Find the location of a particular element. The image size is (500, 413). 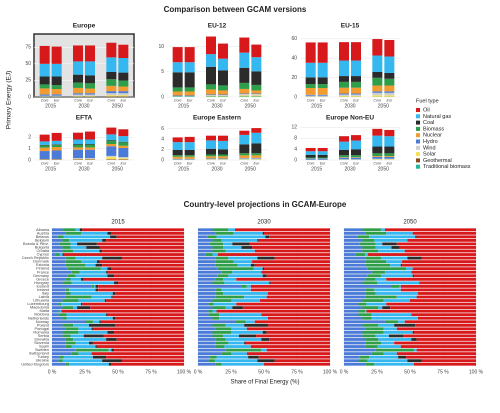

bar-label: Eur is located at coordinates (90, 100).